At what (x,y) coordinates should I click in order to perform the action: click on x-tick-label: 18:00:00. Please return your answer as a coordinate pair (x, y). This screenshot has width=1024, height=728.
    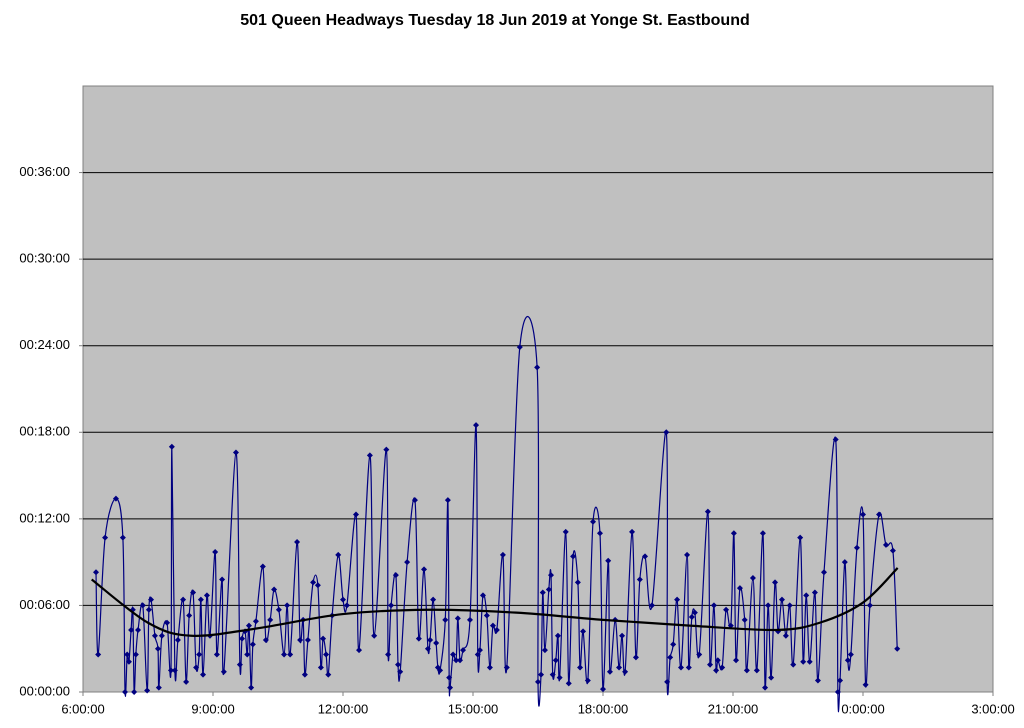
    Looking at the image, I should click on (603, 708).